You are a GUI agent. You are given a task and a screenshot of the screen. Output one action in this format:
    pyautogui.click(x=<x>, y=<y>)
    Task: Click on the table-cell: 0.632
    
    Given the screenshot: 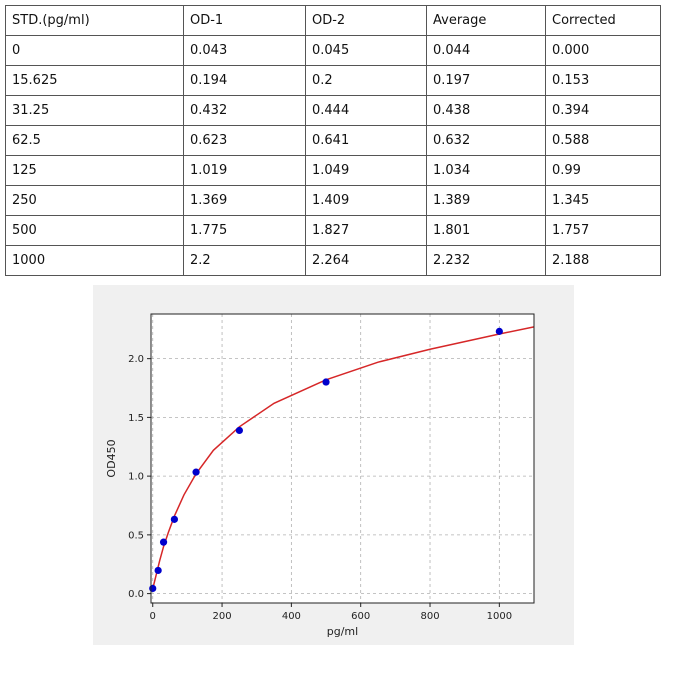 What is the action you would take?
    pyautogui.click(x=486, y=140)
    